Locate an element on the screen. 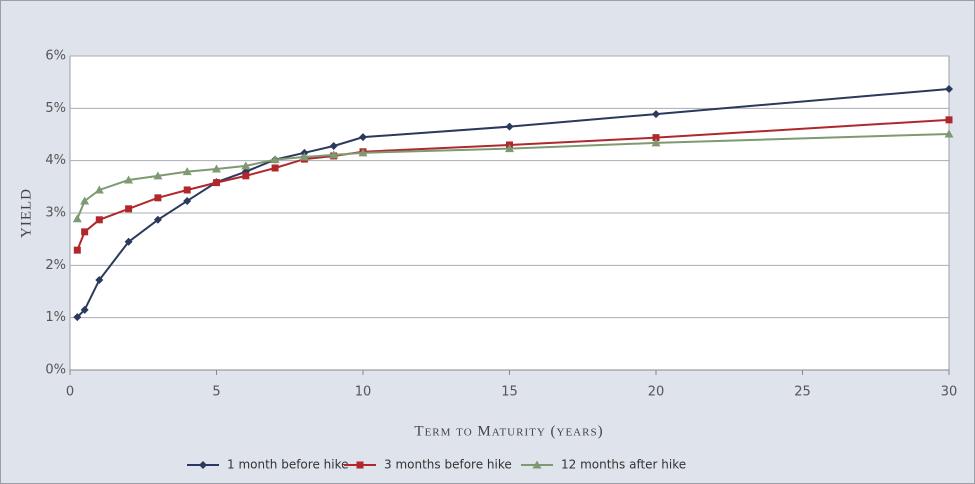 This screenshot has height=484, width=975. x-tick-label: 15 is located at coordinates (509, 392).